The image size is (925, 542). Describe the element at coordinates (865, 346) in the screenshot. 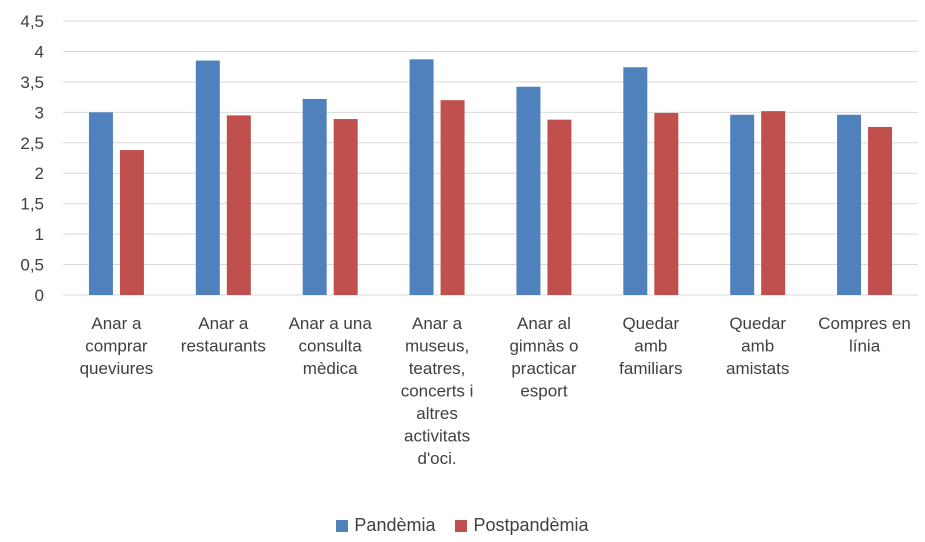

I see `x-tick-label-line: línia` at that location.